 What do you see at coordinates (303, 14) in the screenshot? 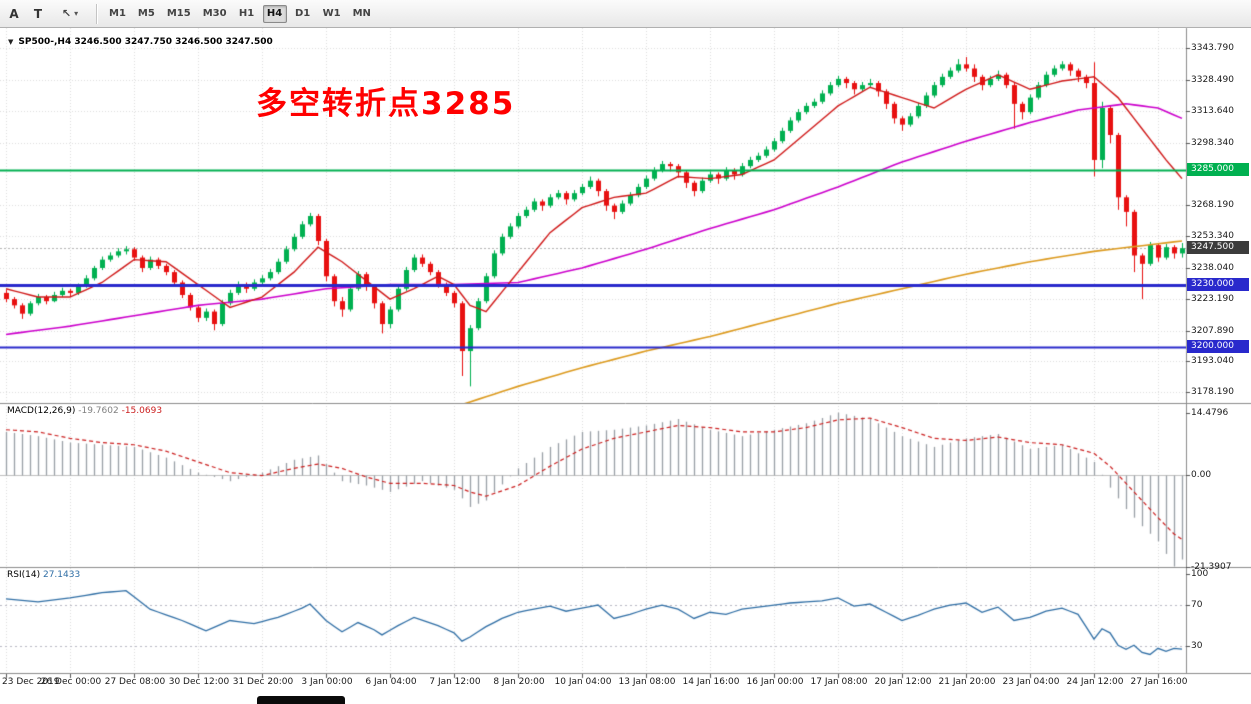
I see `timeframe-button-d1: D1` at bounding box center [303, 14].